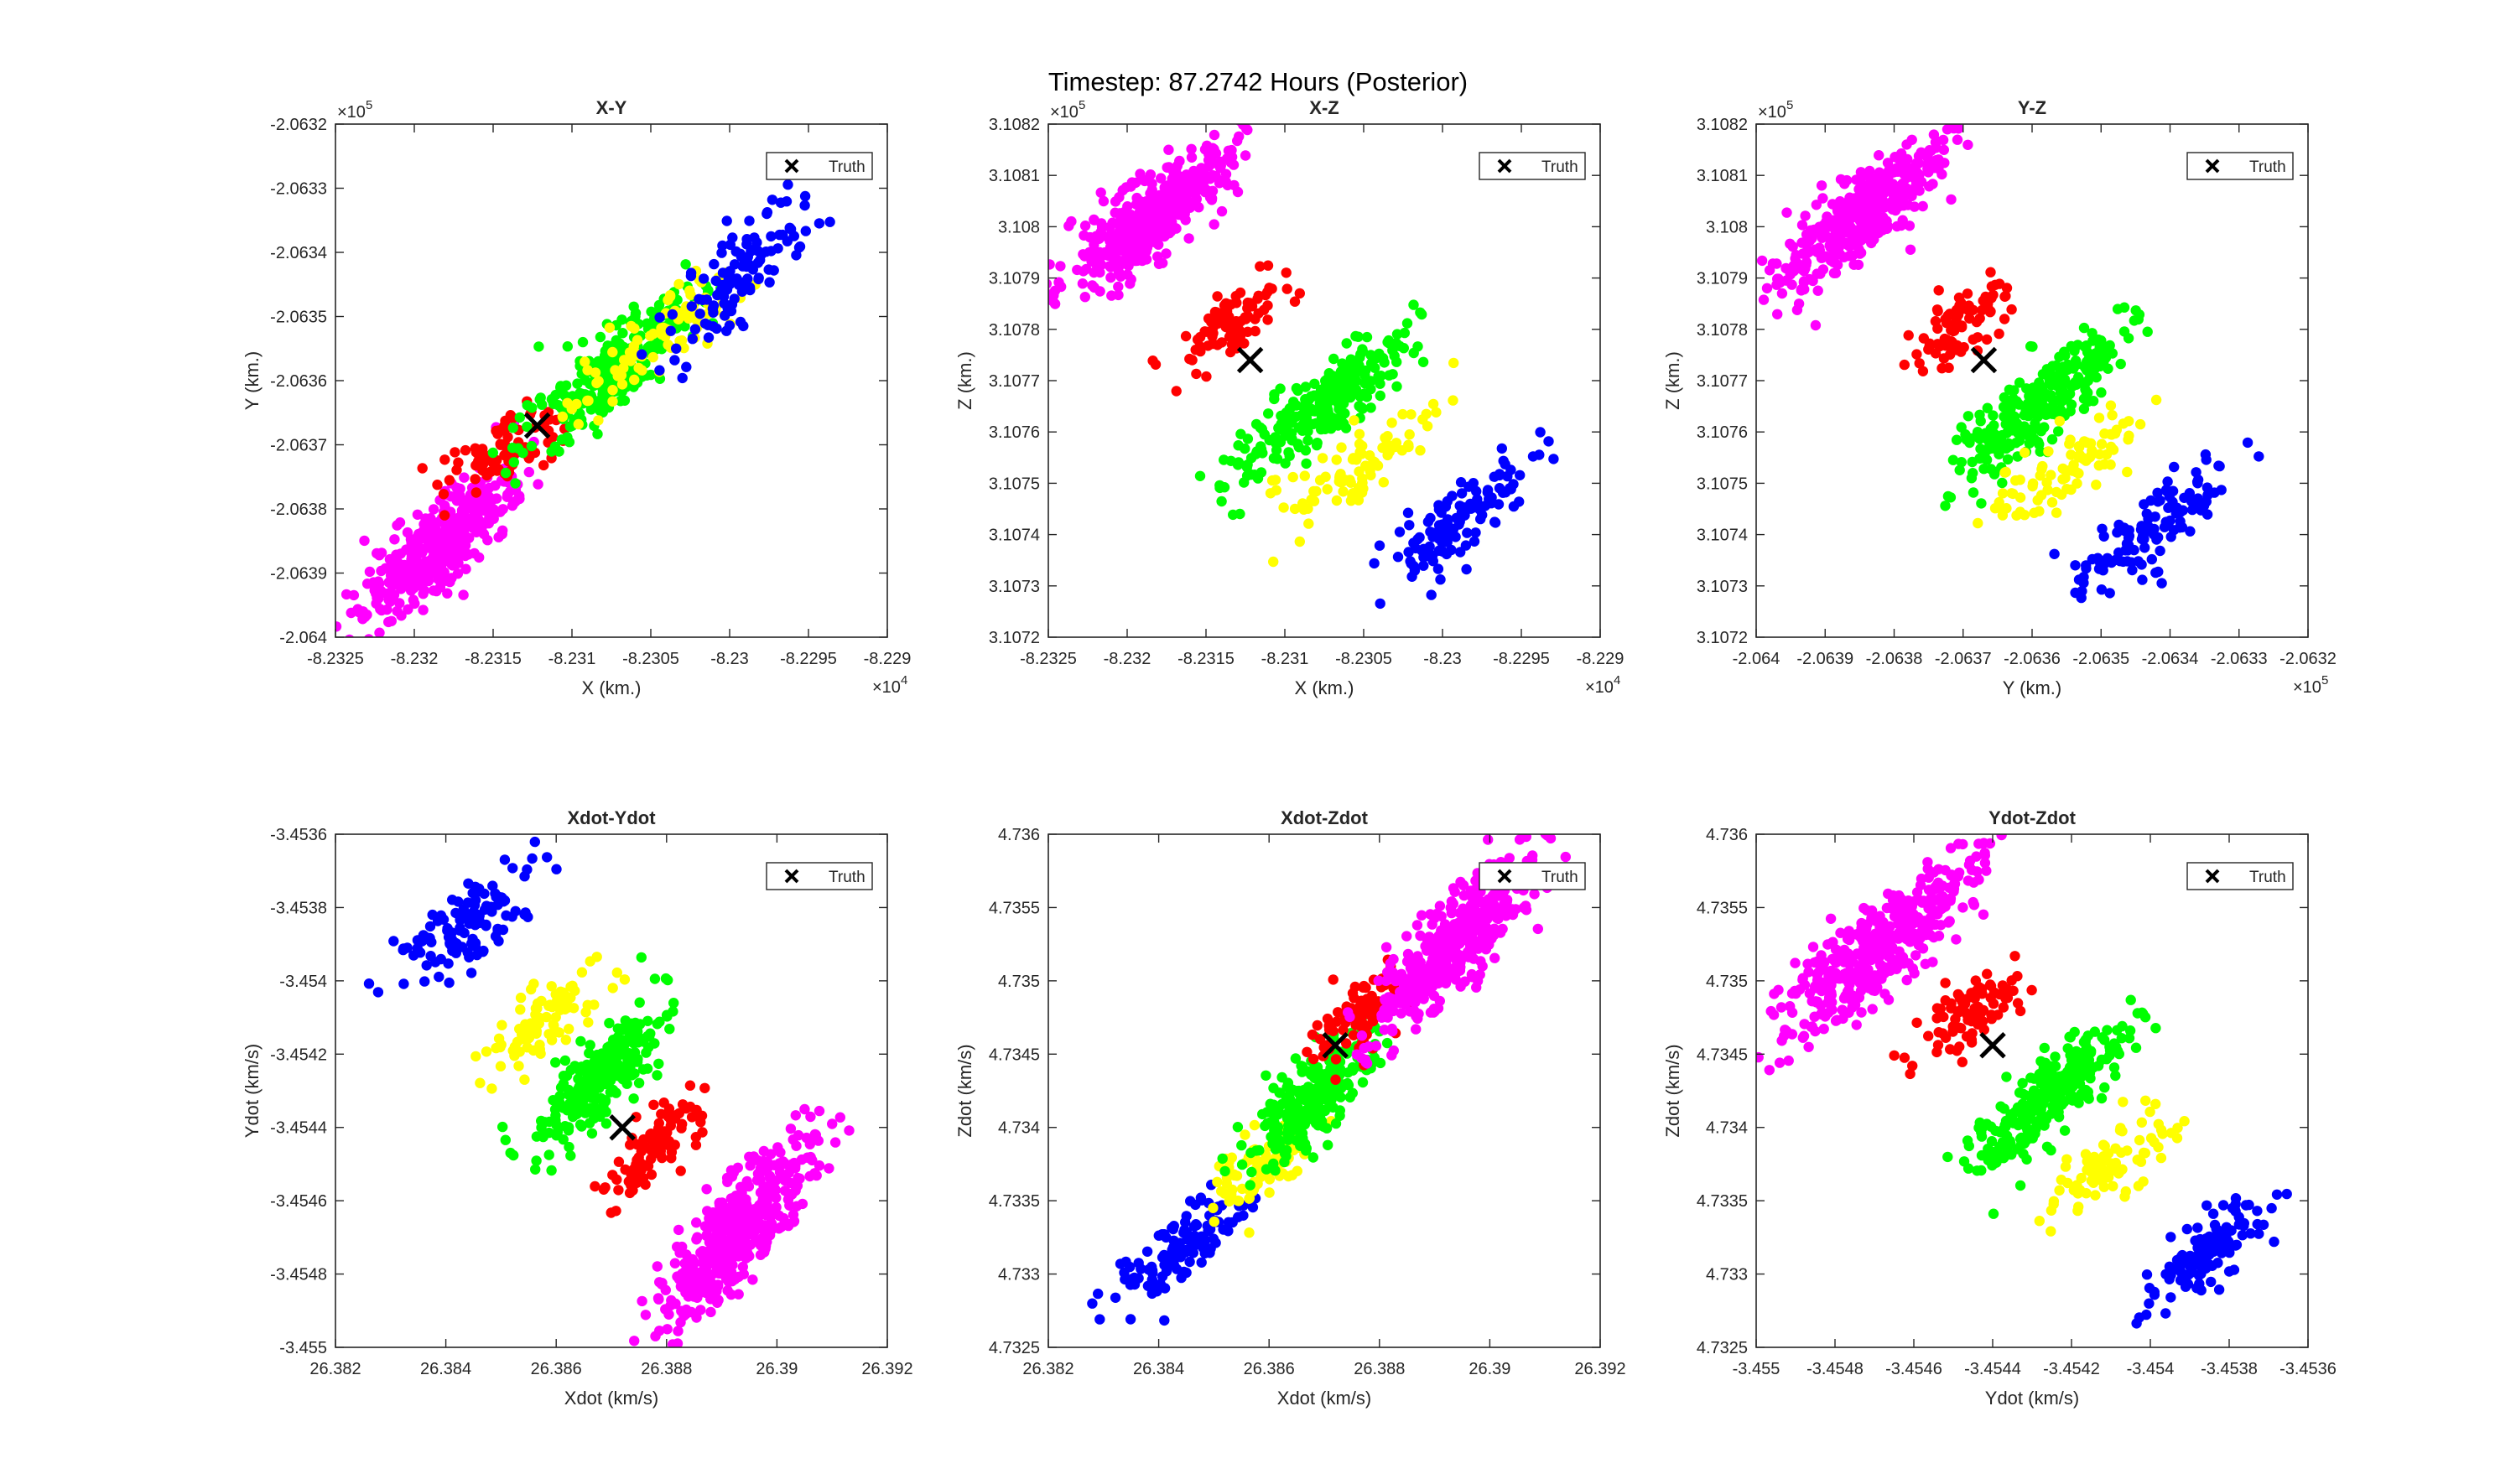 Image resolution: width=2516 pixels, height=1484 pixels. Describe the element at coordinates (556, 1369) in the screenshot. I see `x-tick-label: 26.386` at that location.